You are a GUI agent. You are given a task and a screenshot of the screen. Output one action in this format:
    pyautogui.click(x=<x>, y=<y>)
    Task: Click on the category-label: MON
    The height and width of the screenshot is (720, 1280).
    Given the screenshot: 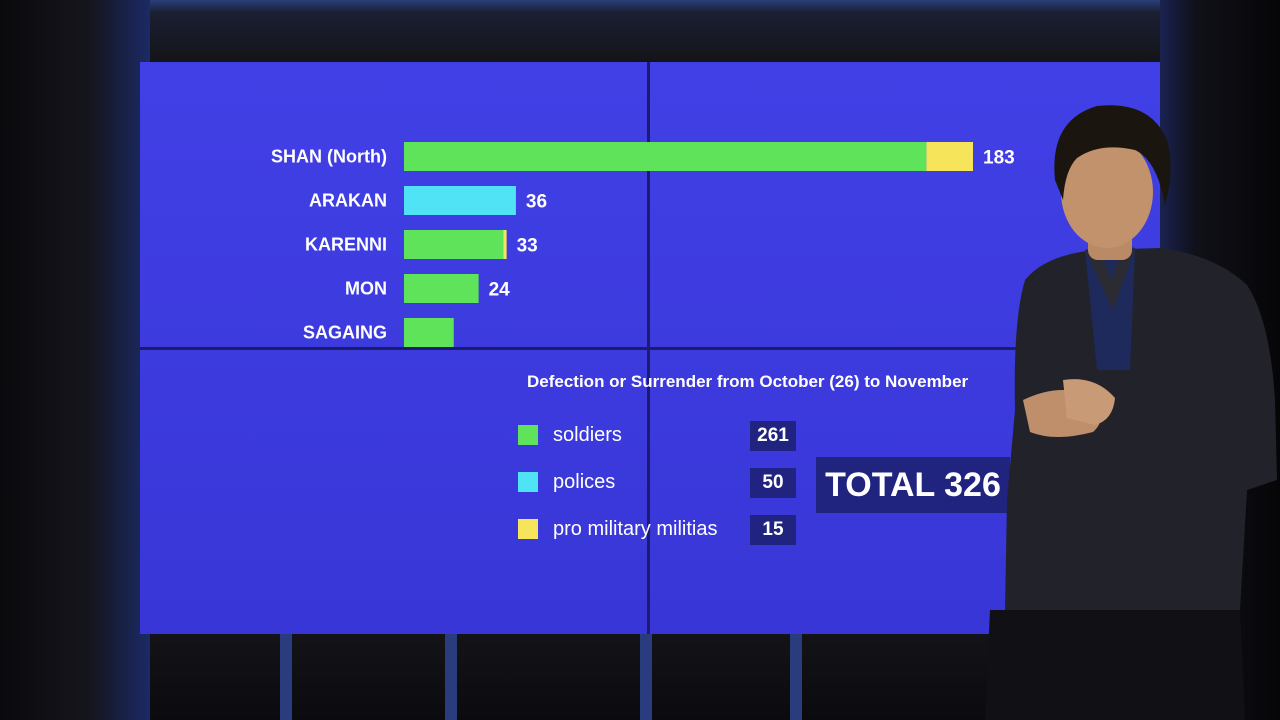 What is the action you would take?
    pyautogui.click(x=366, y=289)
    